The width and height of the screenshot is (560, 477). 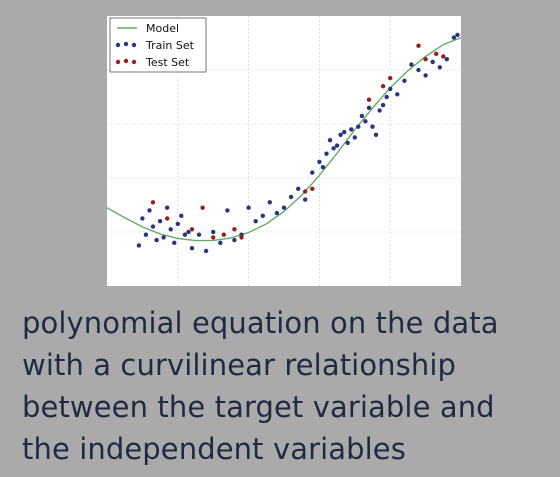 What do you see at coordinates (260, 323) in the screenshot?
I see `caption-line-1: polynomial equation on the data` at bounding box center [260, 323].